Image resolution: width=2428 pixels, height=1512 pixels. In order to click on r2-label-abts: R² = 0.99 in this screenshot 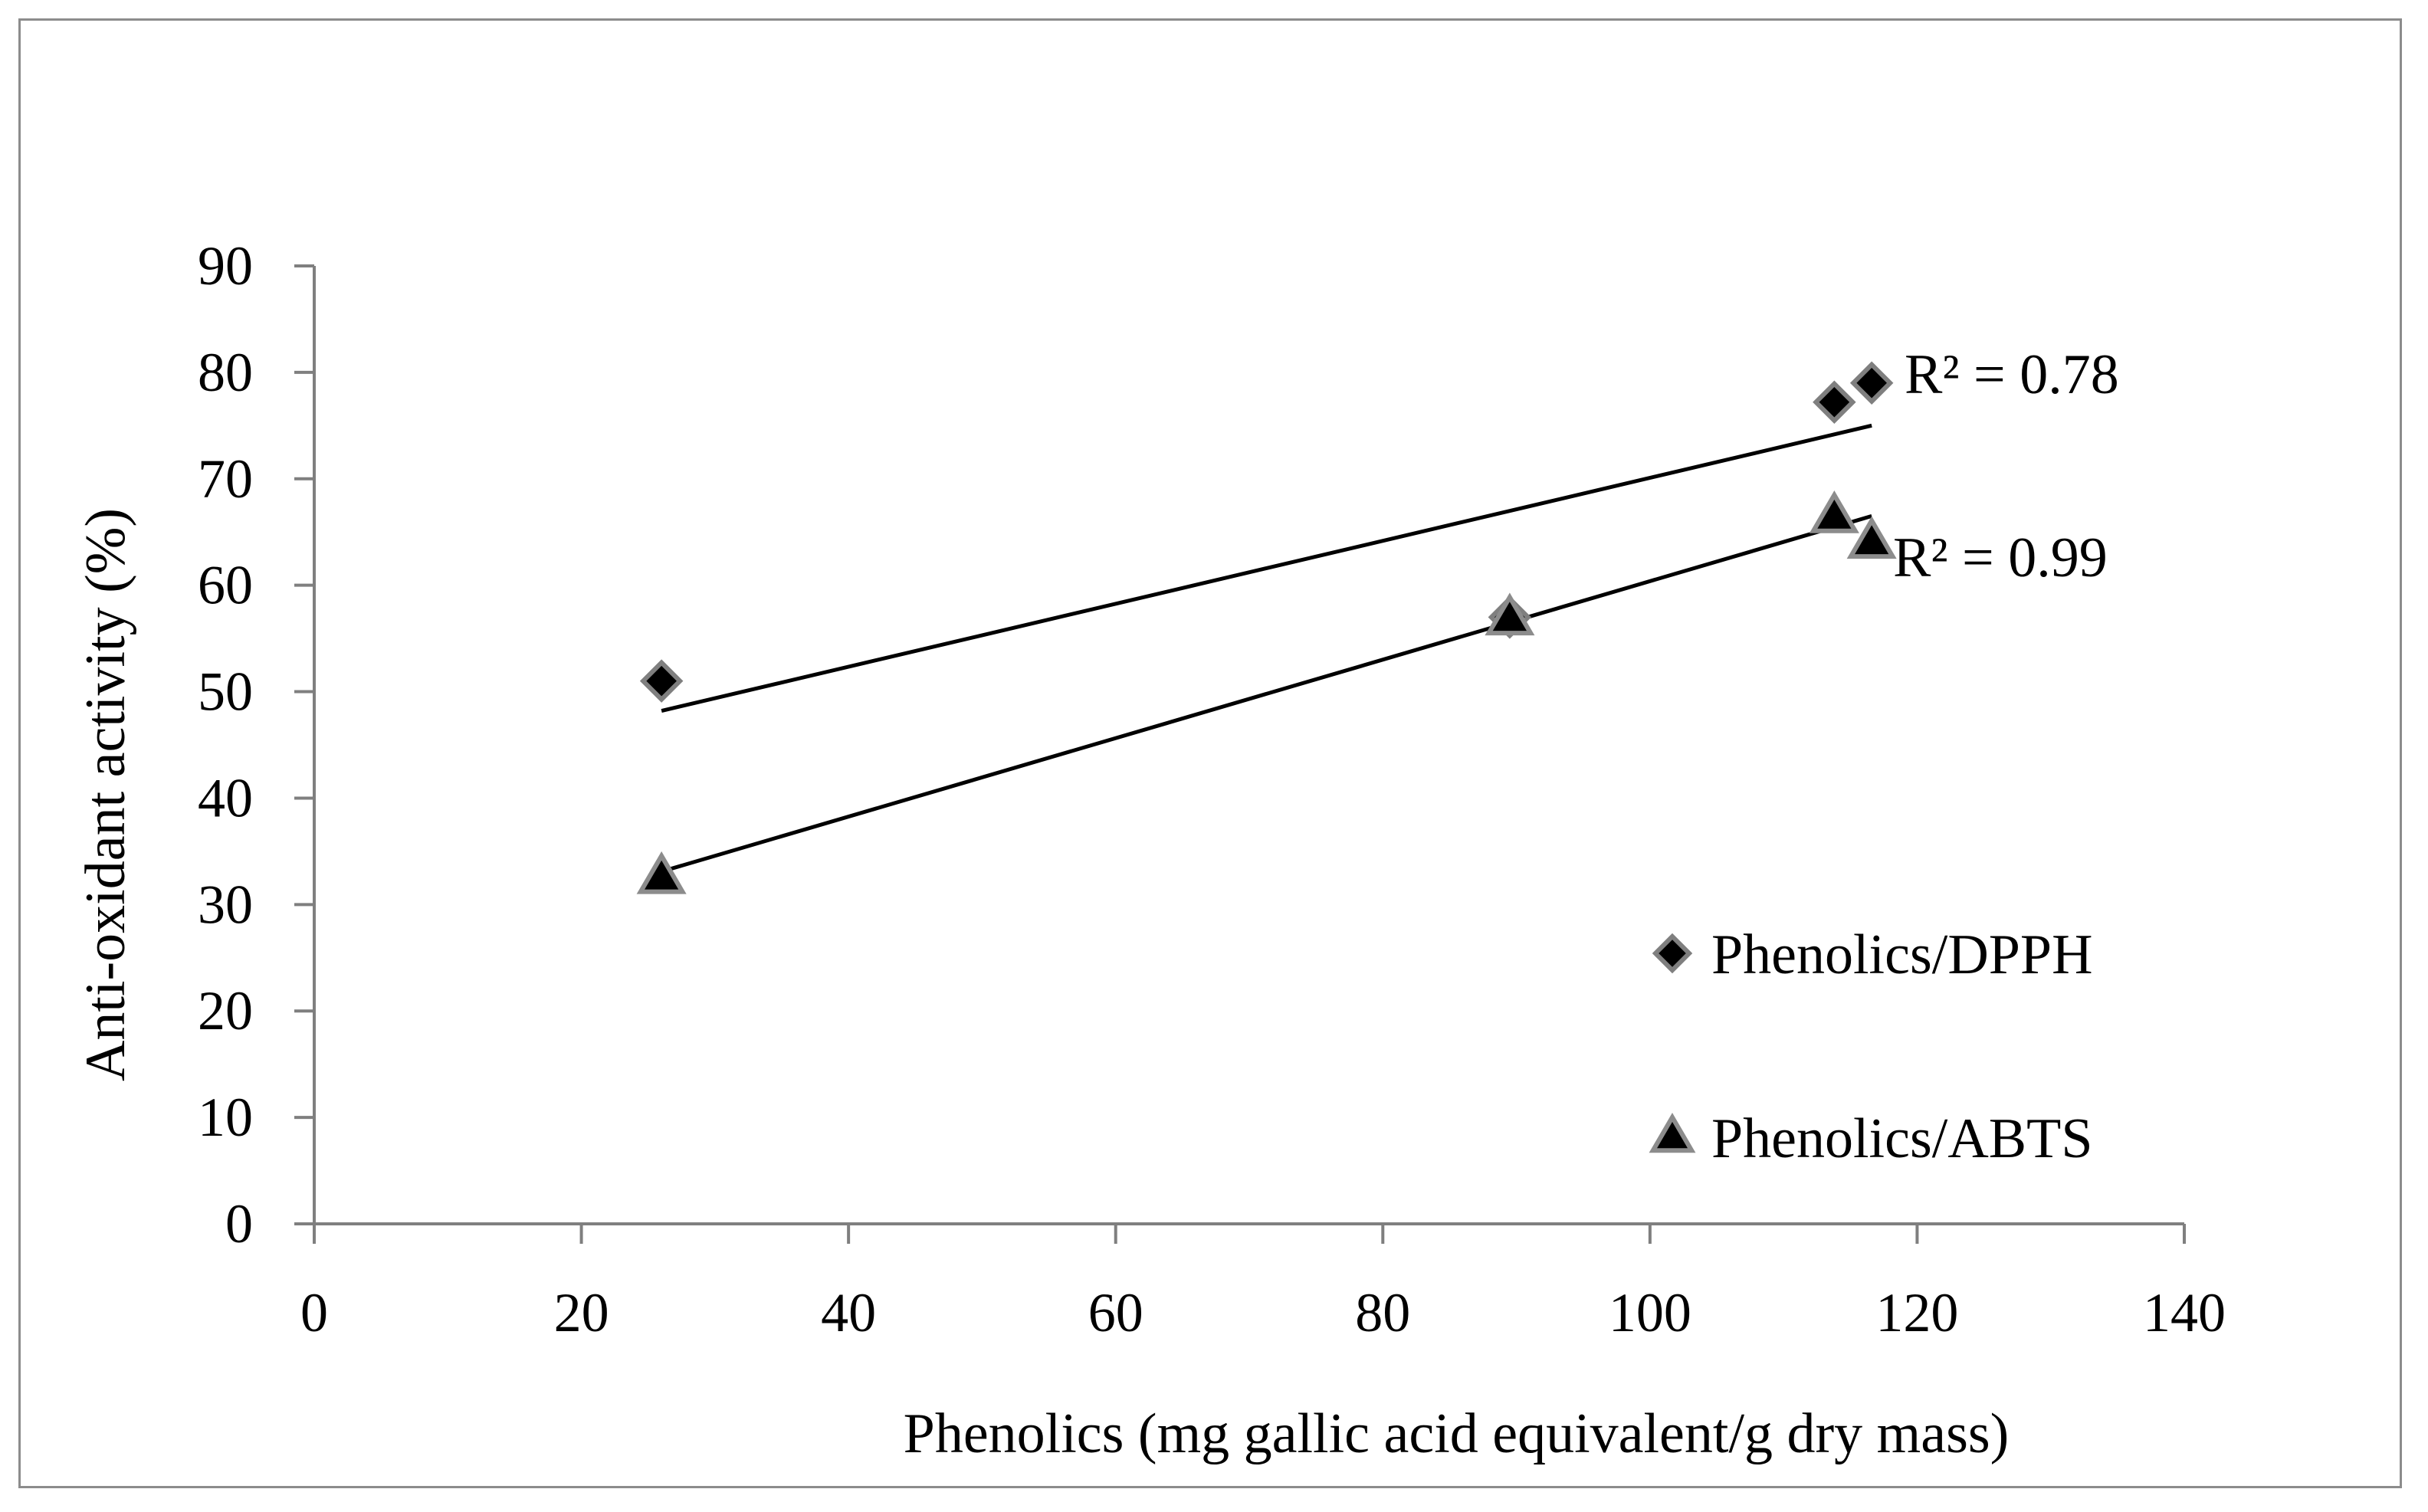, I will do `click(2000, 557)`.